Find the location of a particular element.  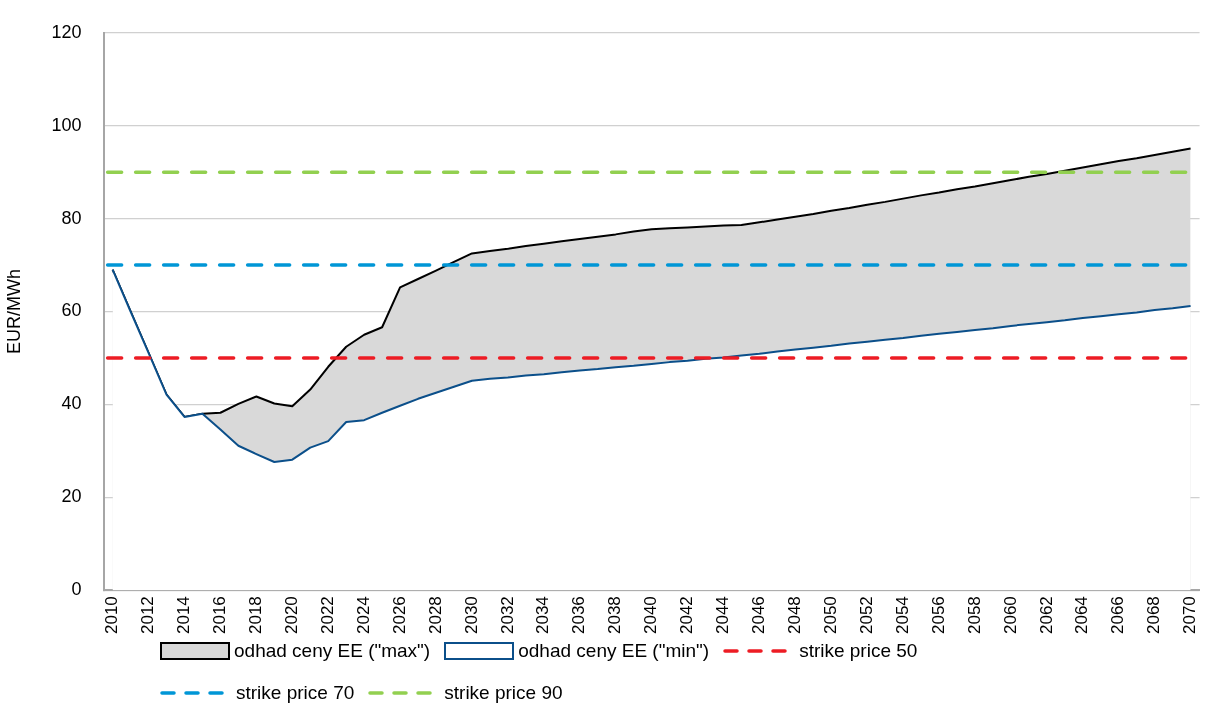

x-tick-label: 2032 is located at coordinates (507, 615).